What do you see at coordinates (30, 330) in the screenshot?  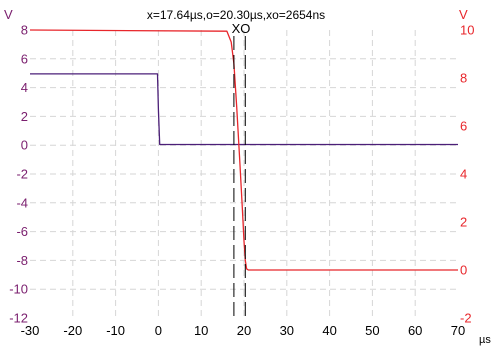 I see `x-tick-label: -30` at bounding box center [30, 330].